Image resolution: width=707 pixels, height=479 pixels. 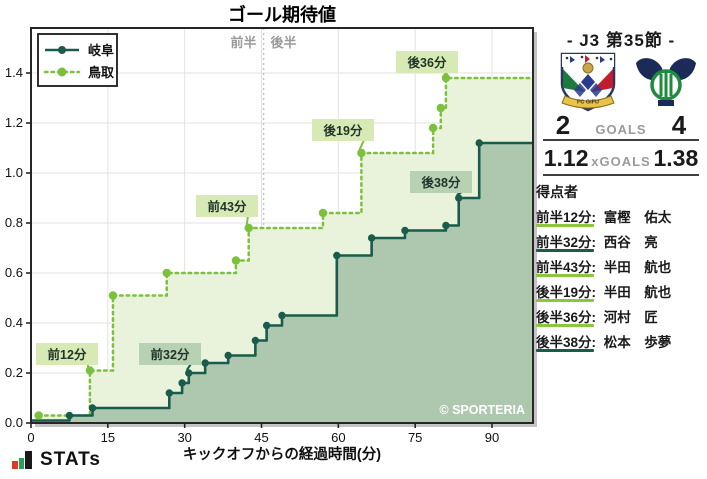 I want to click on away-xgoals: 1.38, so click(x=676, y=158).